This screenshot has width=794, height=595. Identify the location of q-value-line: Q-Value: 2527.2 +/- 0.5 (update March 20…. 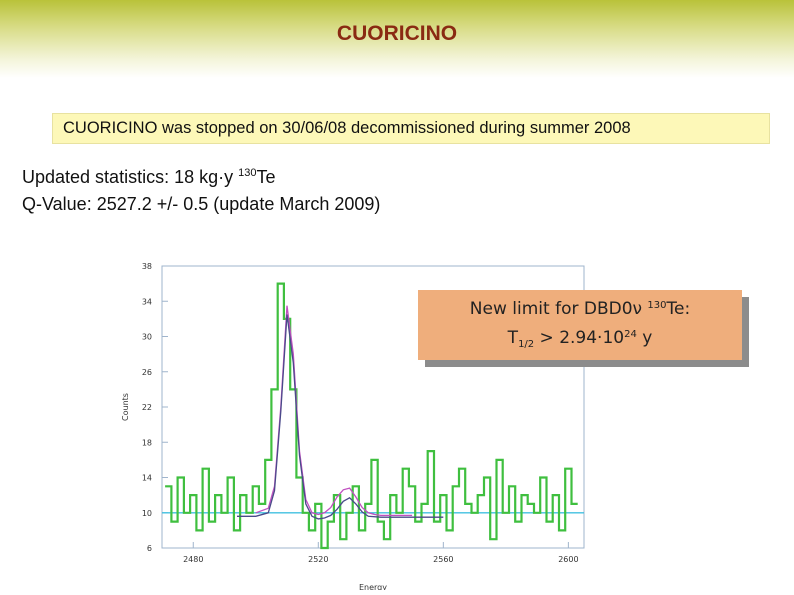
(201, 204).